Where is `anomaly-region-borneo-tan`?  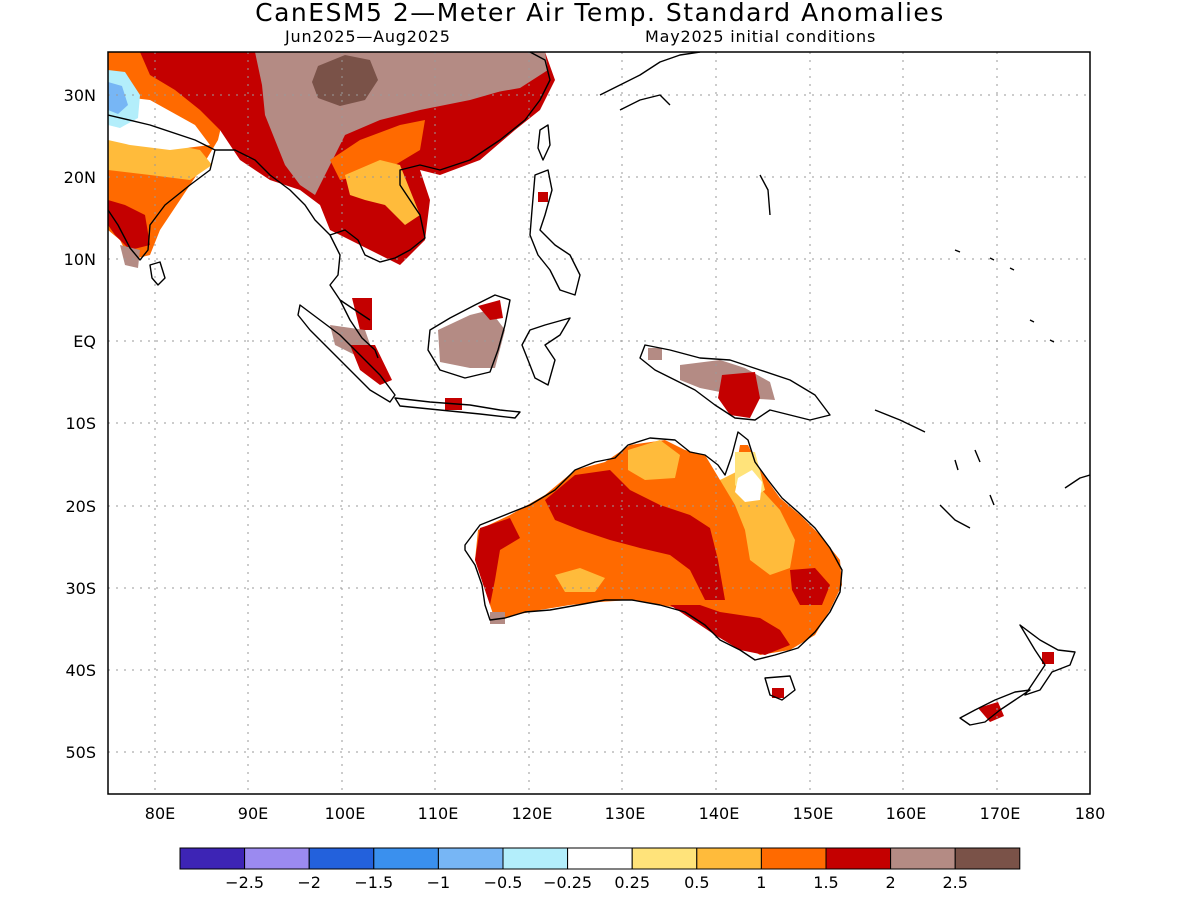
anomaly-region-borneo-tan is located at coordinates (471, 339).